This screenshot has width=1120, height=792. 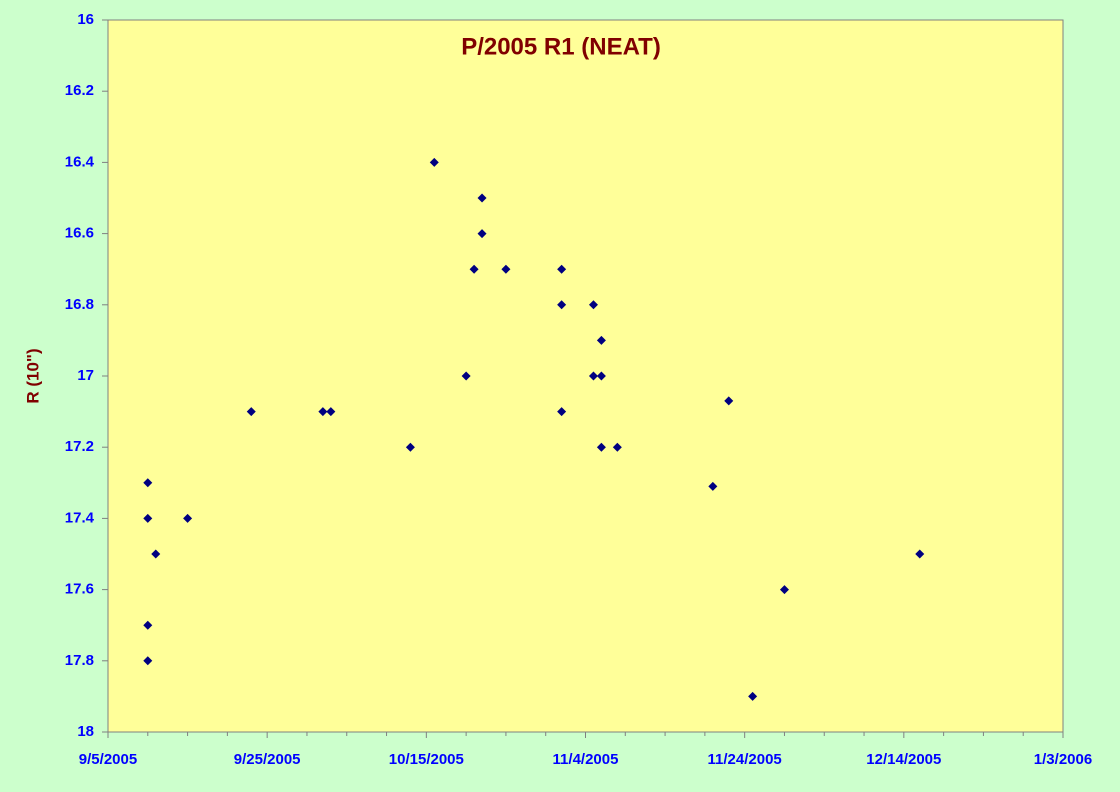 I want to click on y-tick-label: 16.8, so click(x=79, y=304).